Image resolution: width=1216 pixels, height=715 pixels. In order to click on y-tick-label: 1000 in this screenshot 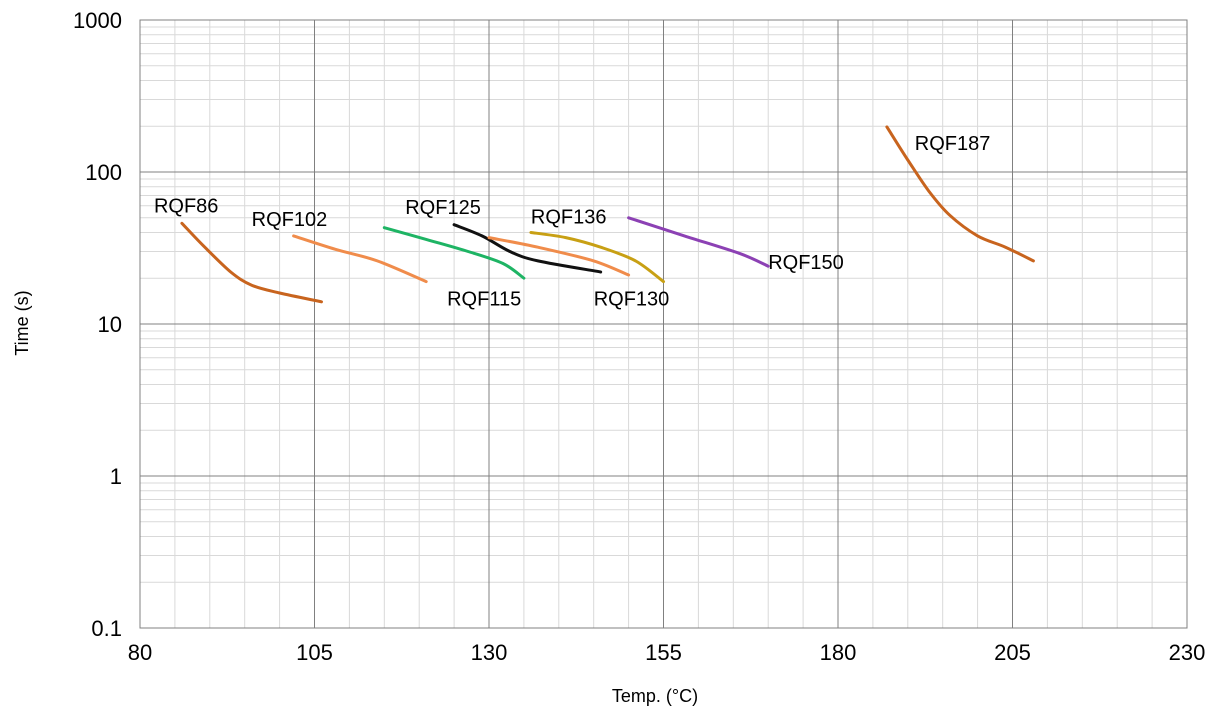, I will do `click(97, 20)`.